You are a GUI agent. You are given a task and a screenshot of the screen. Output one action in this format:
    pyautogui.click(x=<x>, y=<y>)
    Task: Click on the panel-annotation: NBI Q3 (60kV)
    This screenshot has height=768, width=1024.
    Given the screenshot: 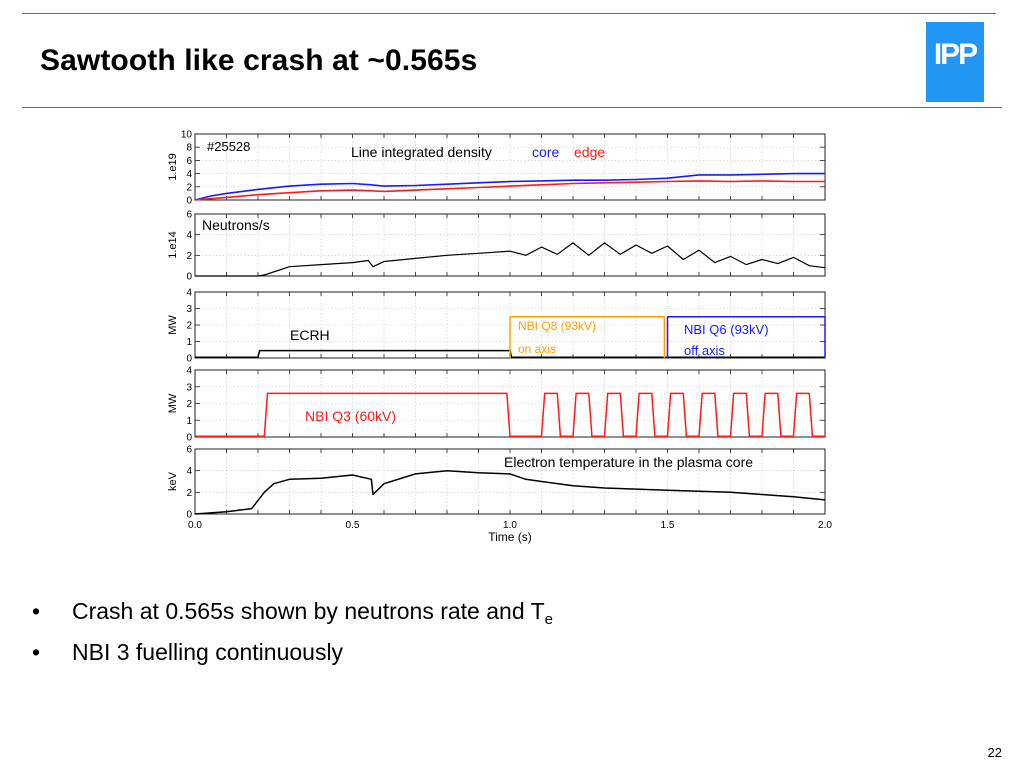 What is the action you would take?
    pyautogui.click(x=350, y=416)
    